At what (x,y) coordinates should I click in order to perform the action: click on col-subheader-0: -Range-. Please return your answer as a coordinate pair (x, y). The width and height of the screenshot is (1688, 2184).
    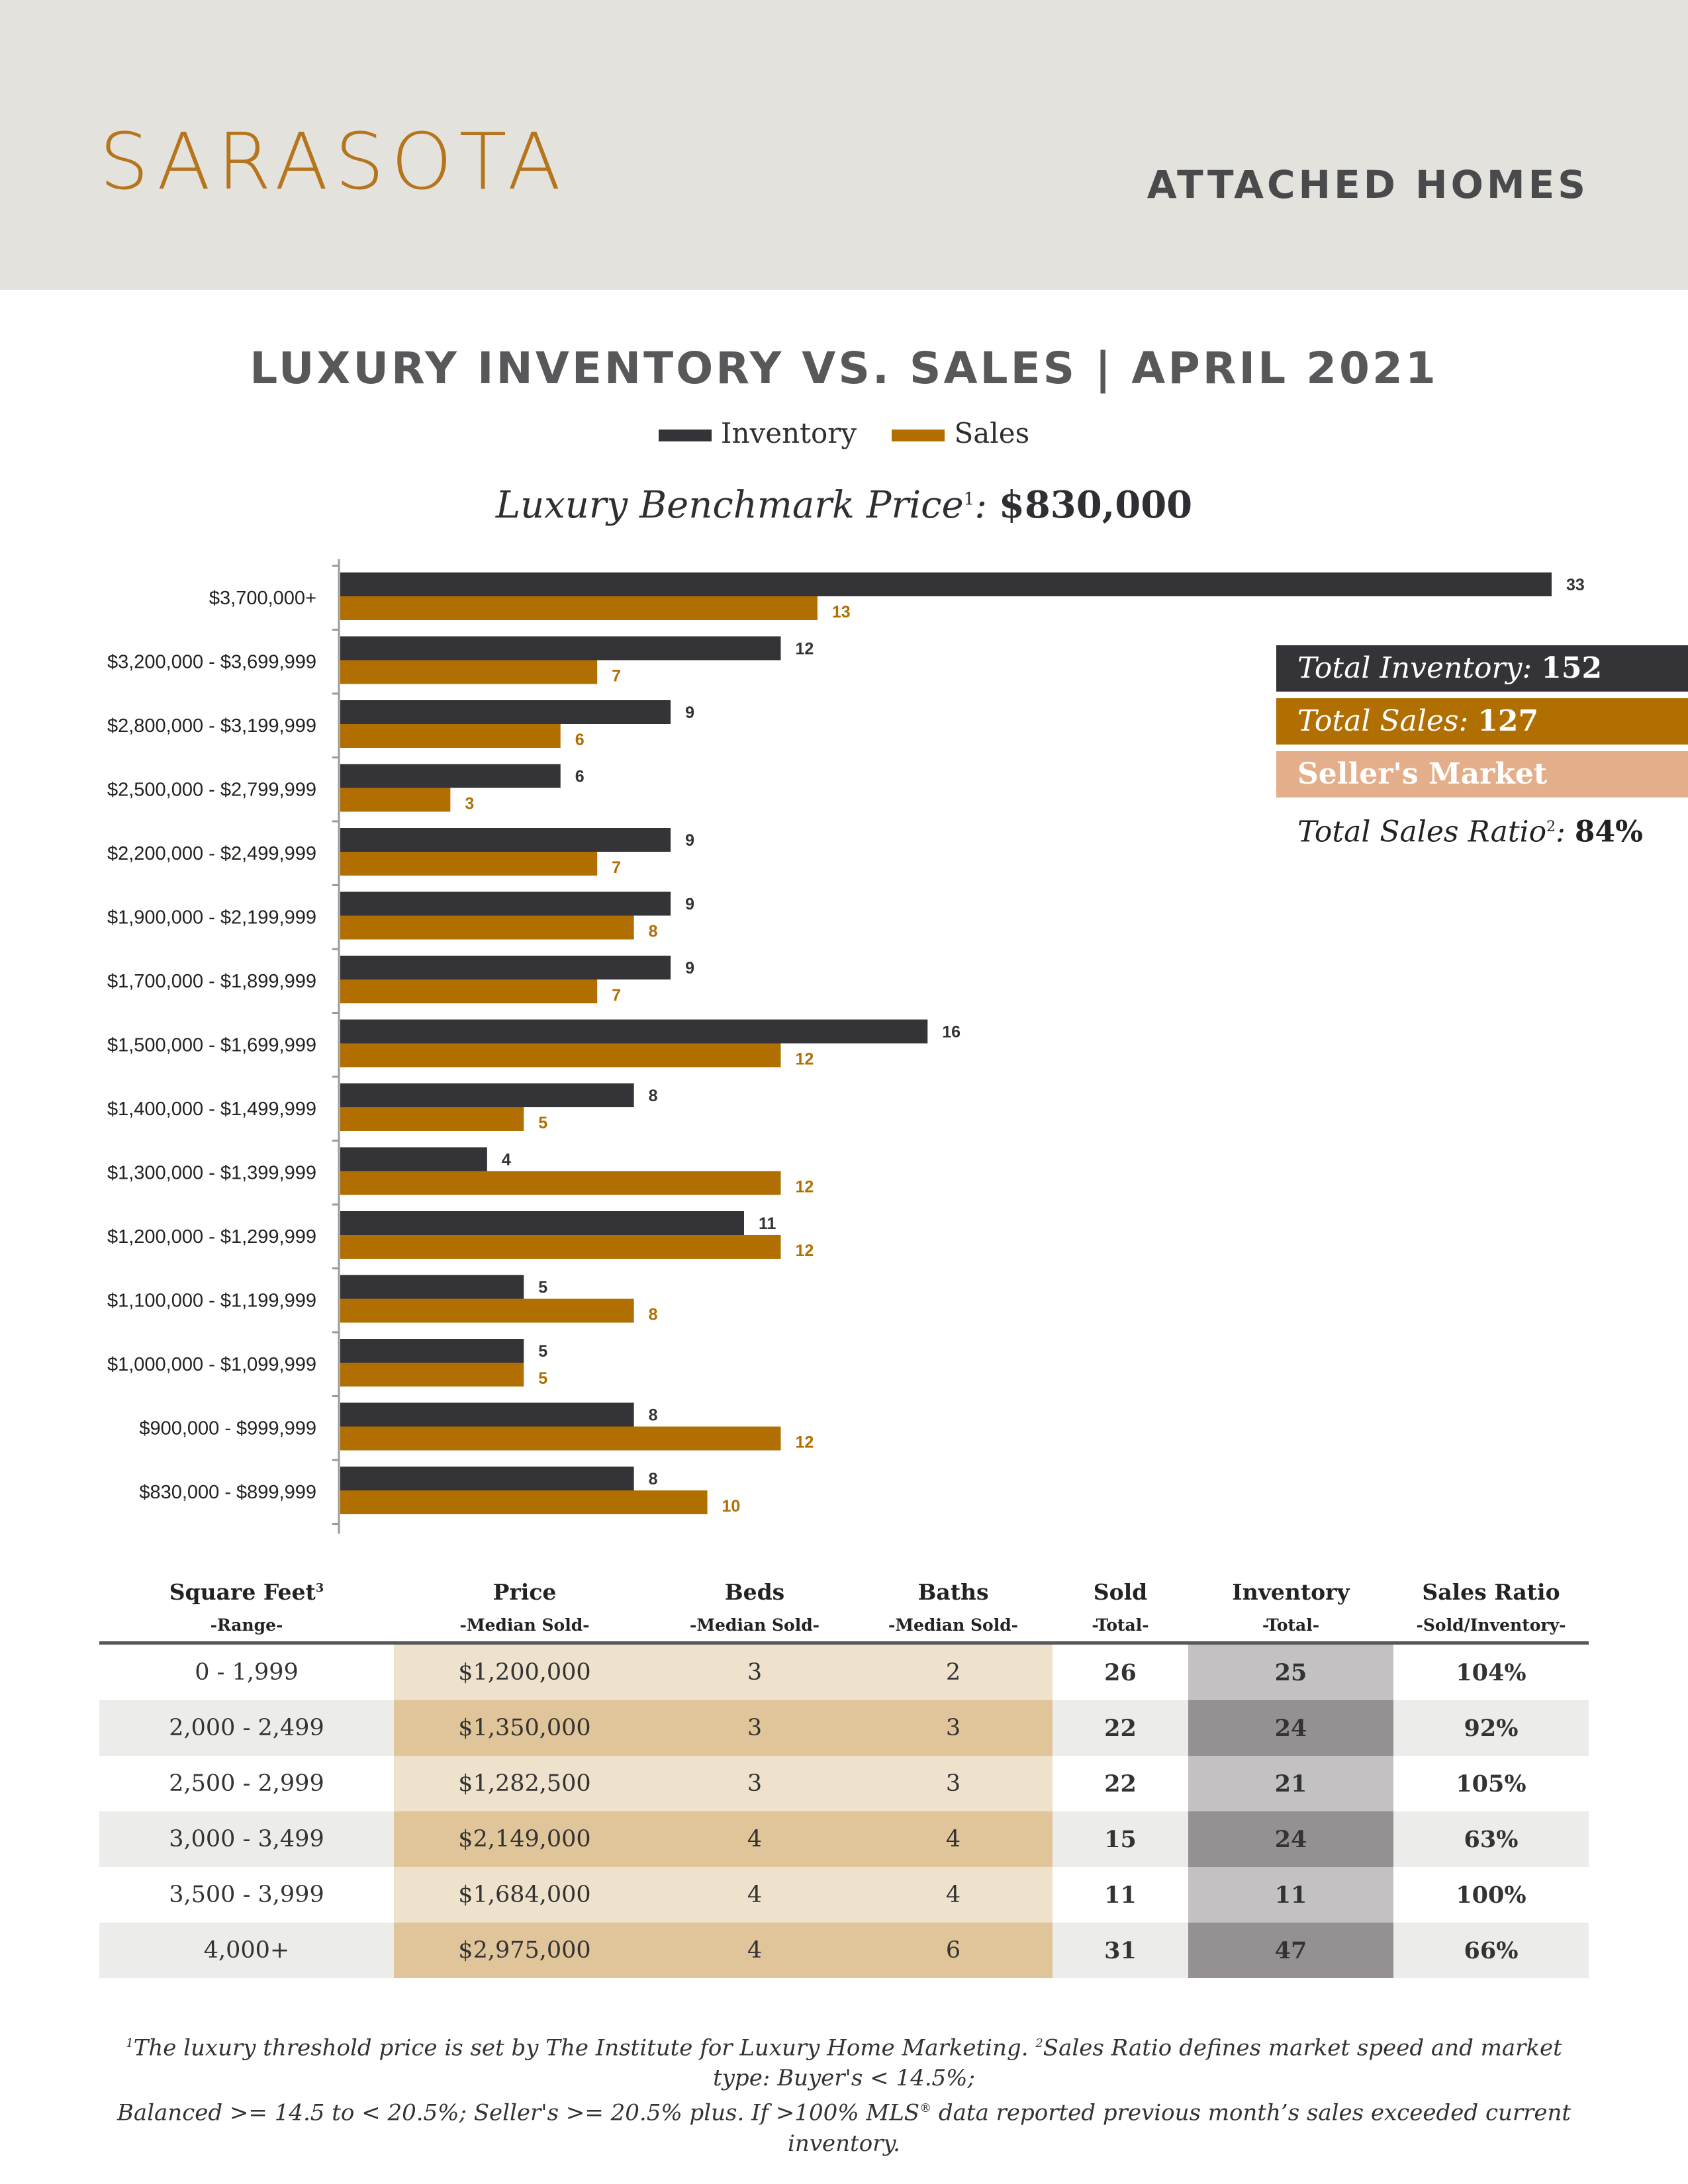
    Looking at the image, I should click on (246, 1627).